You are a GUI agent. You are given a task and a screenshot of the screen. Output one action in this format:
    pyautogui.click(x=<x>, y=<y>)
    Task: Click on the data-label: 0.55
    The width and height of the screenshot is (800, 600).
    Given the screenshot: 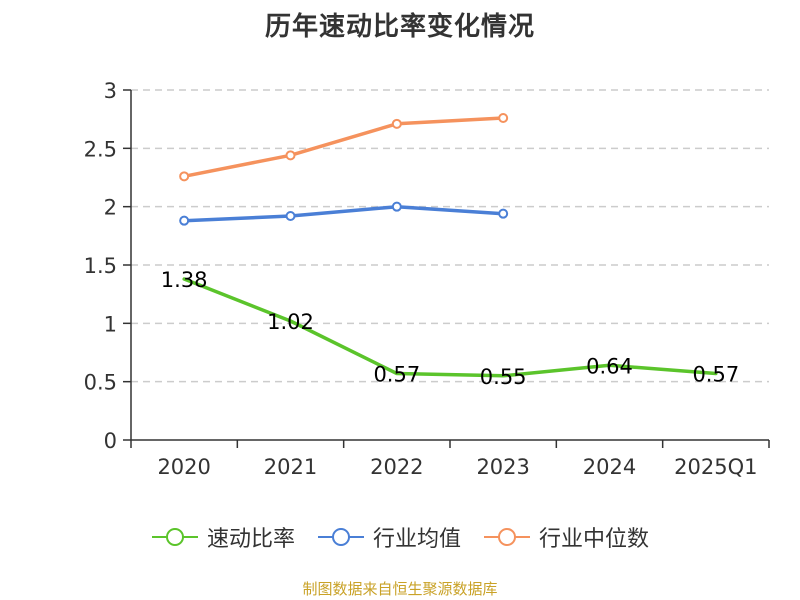 What is the action you would take?
    pyautogui.click(x=503, y=377)
    